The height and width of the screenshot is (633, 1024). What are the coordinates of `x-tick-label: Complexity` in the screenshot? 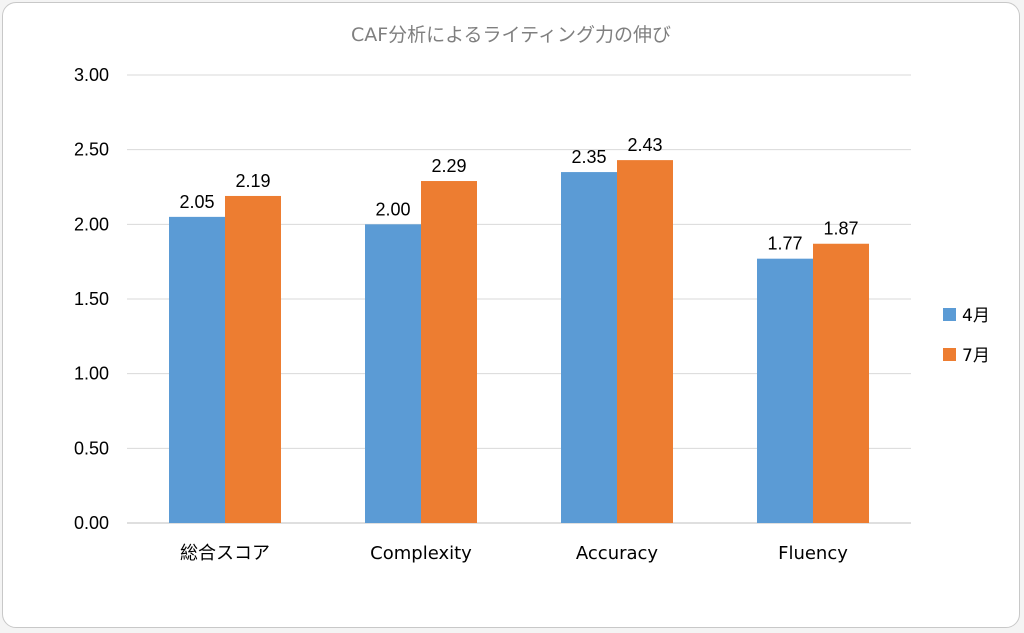 It's located at (421, 553).